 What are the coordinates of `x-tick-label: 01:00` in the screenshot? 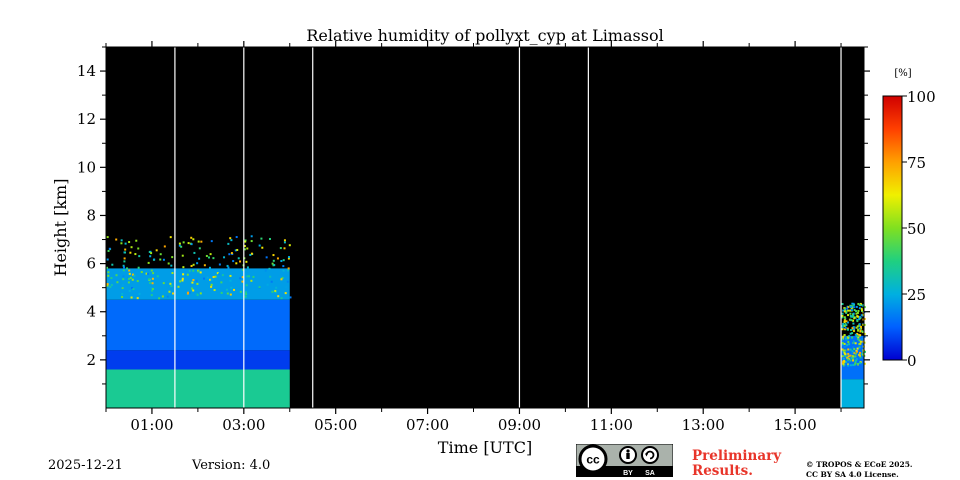 It's located at (151, 425).